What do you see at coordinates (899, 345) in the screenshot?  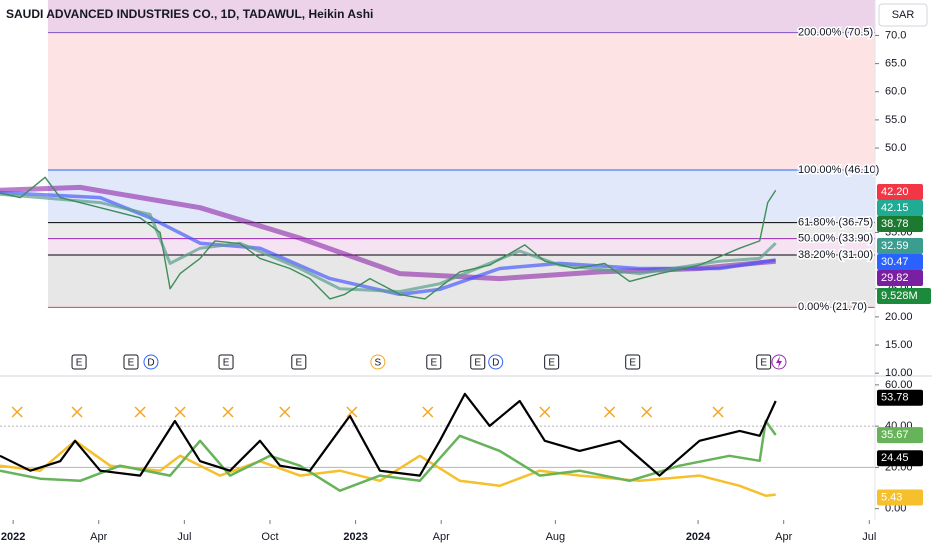 I see `y-tick-label: 15.00` at bounding box center [899, 345].